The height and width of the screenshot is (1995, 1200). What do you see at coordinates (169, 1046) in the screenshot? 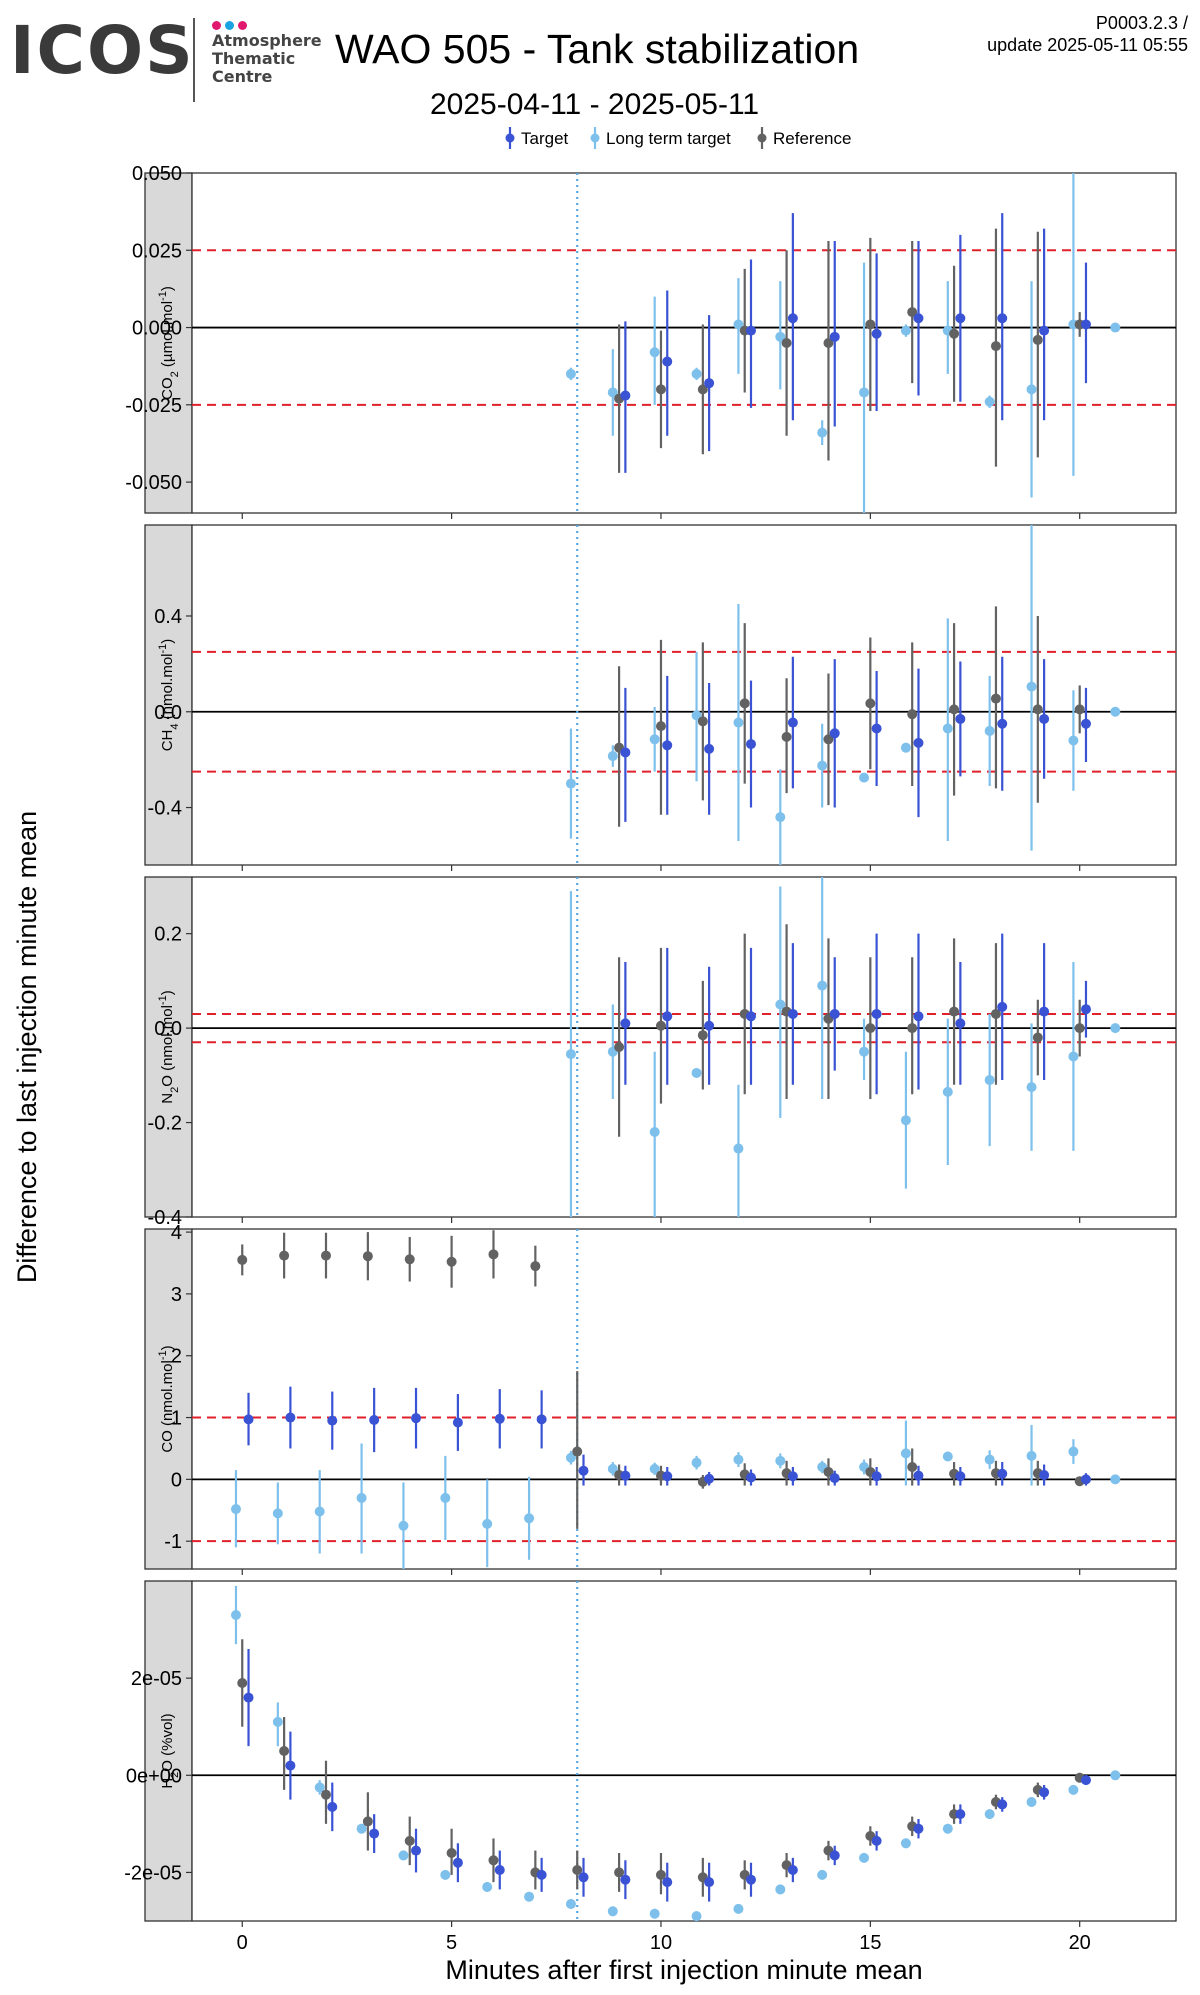
I see `panel-strip-label: N2O (nmol.mol-1)` at bounding box center [169, 1046].